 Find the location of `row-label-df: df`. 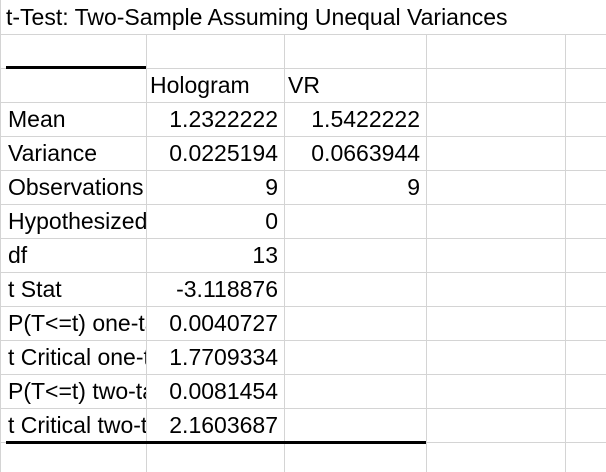

row-label-df: df is located at coordinates (18, 255).